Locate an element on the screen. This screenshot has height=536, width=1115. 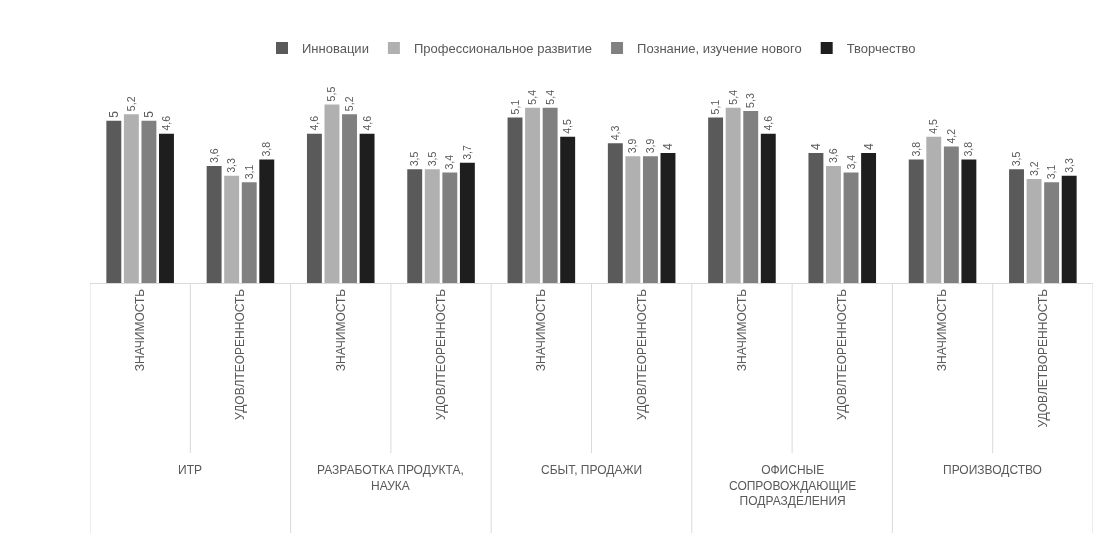
text: РАЗРАБОТКА ПРОДУКТА, НАУКА is located at coordinates (390, 478).